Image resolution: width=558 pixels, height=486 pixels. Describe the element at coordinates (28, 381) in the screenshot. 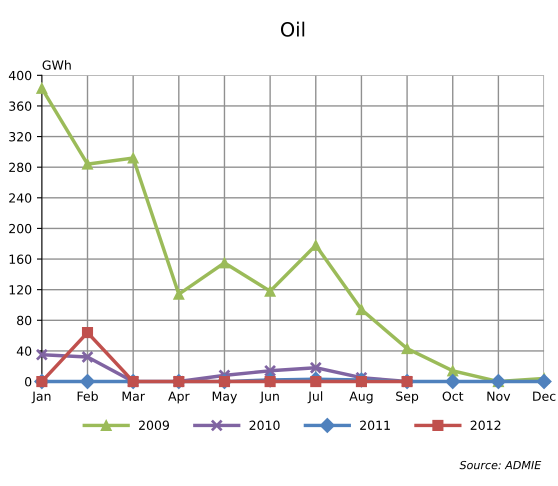

I see `y-tick-label: 0` at that location.